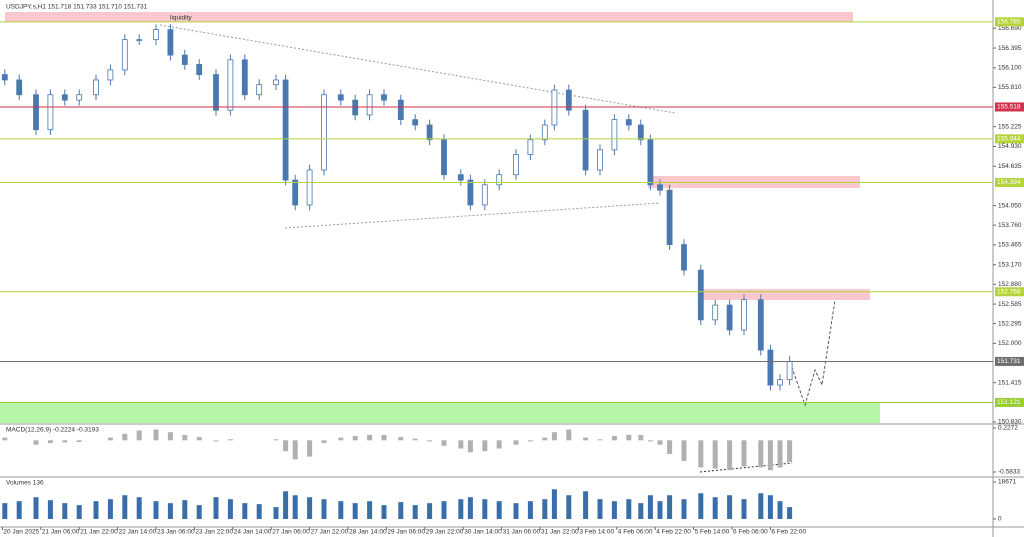 The width and height of the screenshot is (1024, 537). What do you see at coordinates (673, 532) in the screenshot?
I see `x-tick-label: 4 Feb 22:00` at bounding box center [673, 532].